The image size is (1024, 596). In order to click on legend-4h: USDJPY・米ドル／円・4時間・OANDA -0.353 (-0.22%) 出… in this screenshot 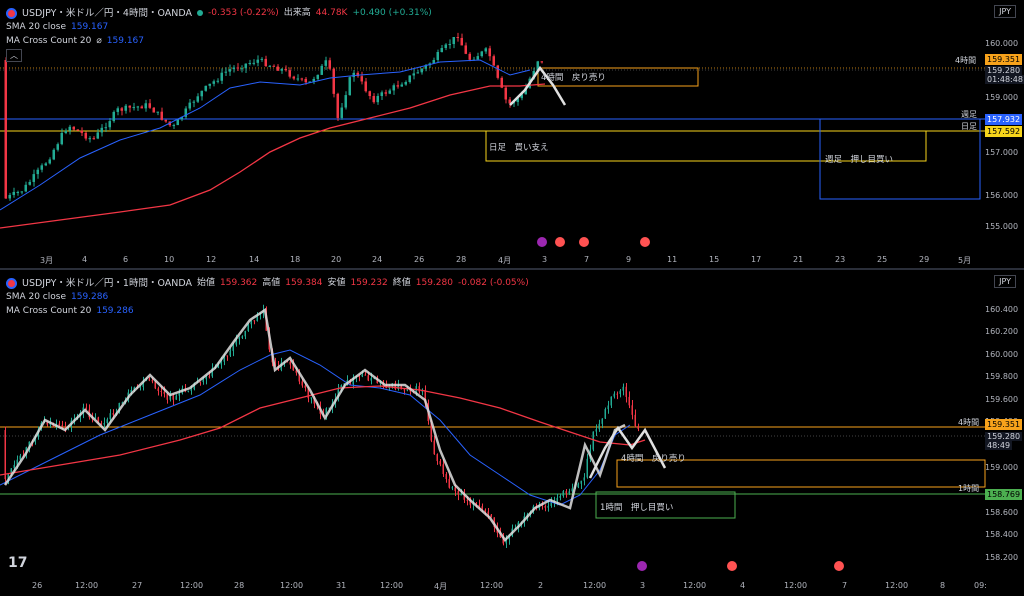, I will do `click(219, 34)`.